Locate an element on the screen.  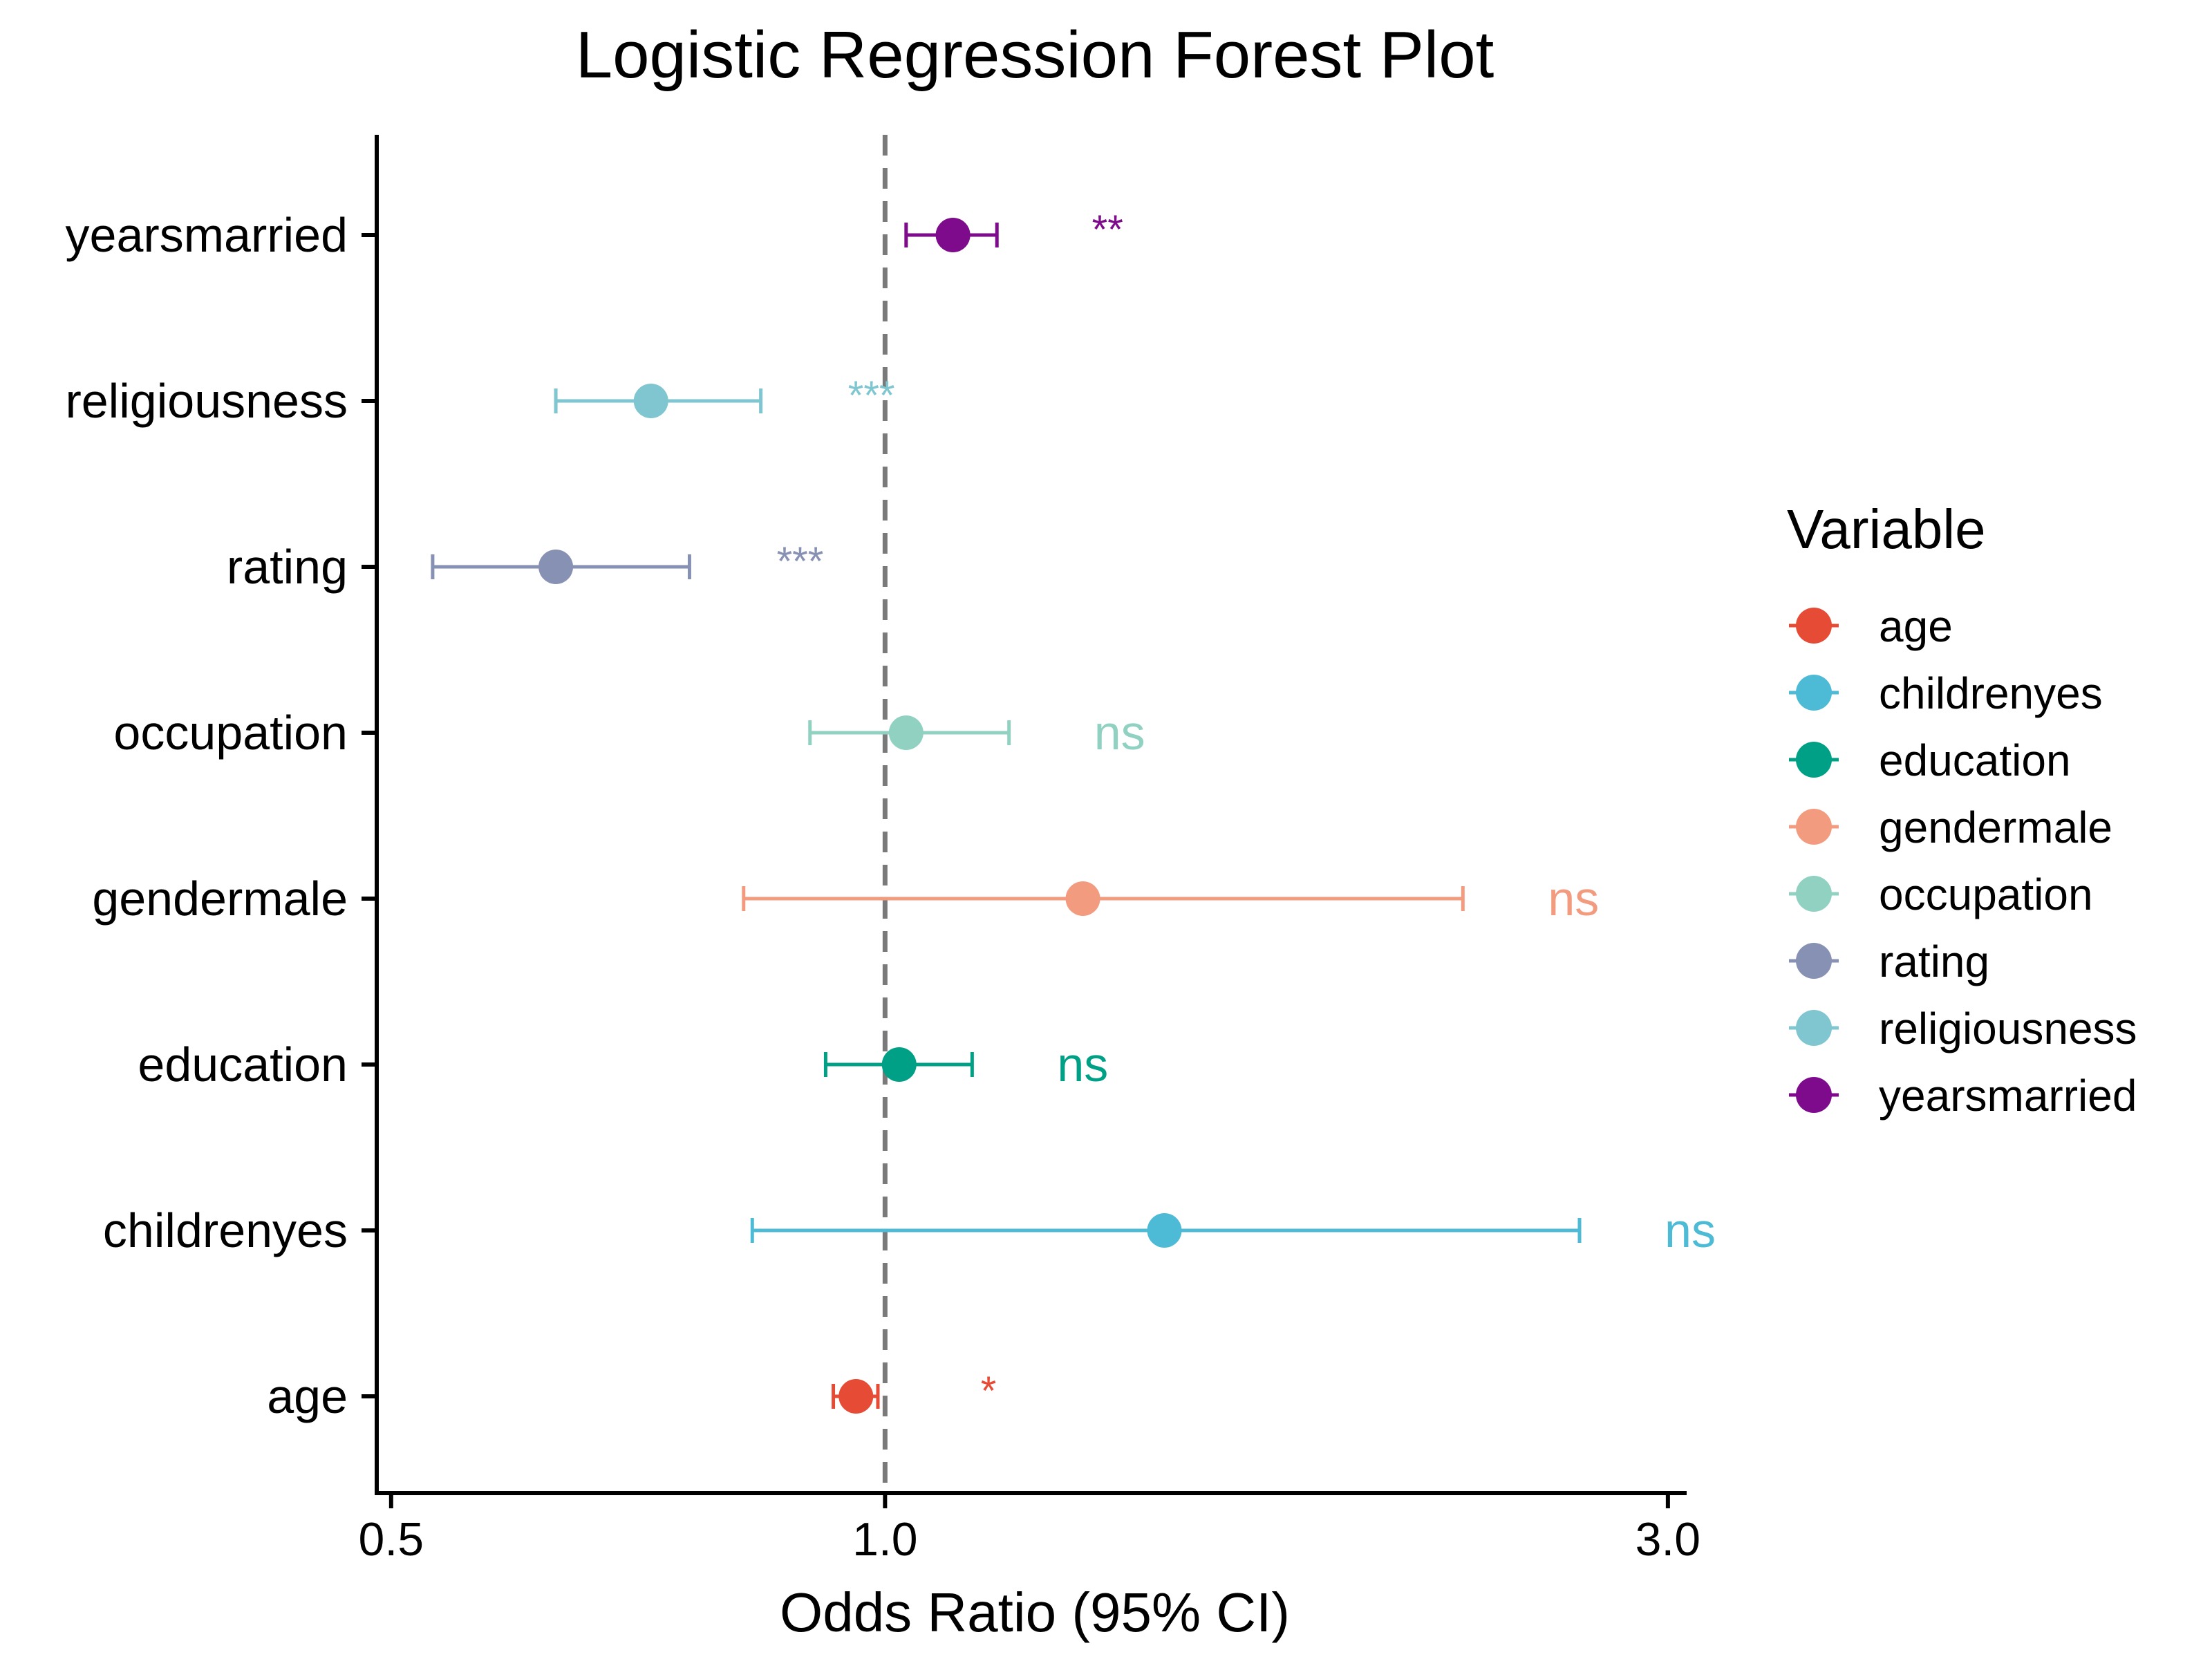
legend-label: age is located at coordinates (1916, 626).